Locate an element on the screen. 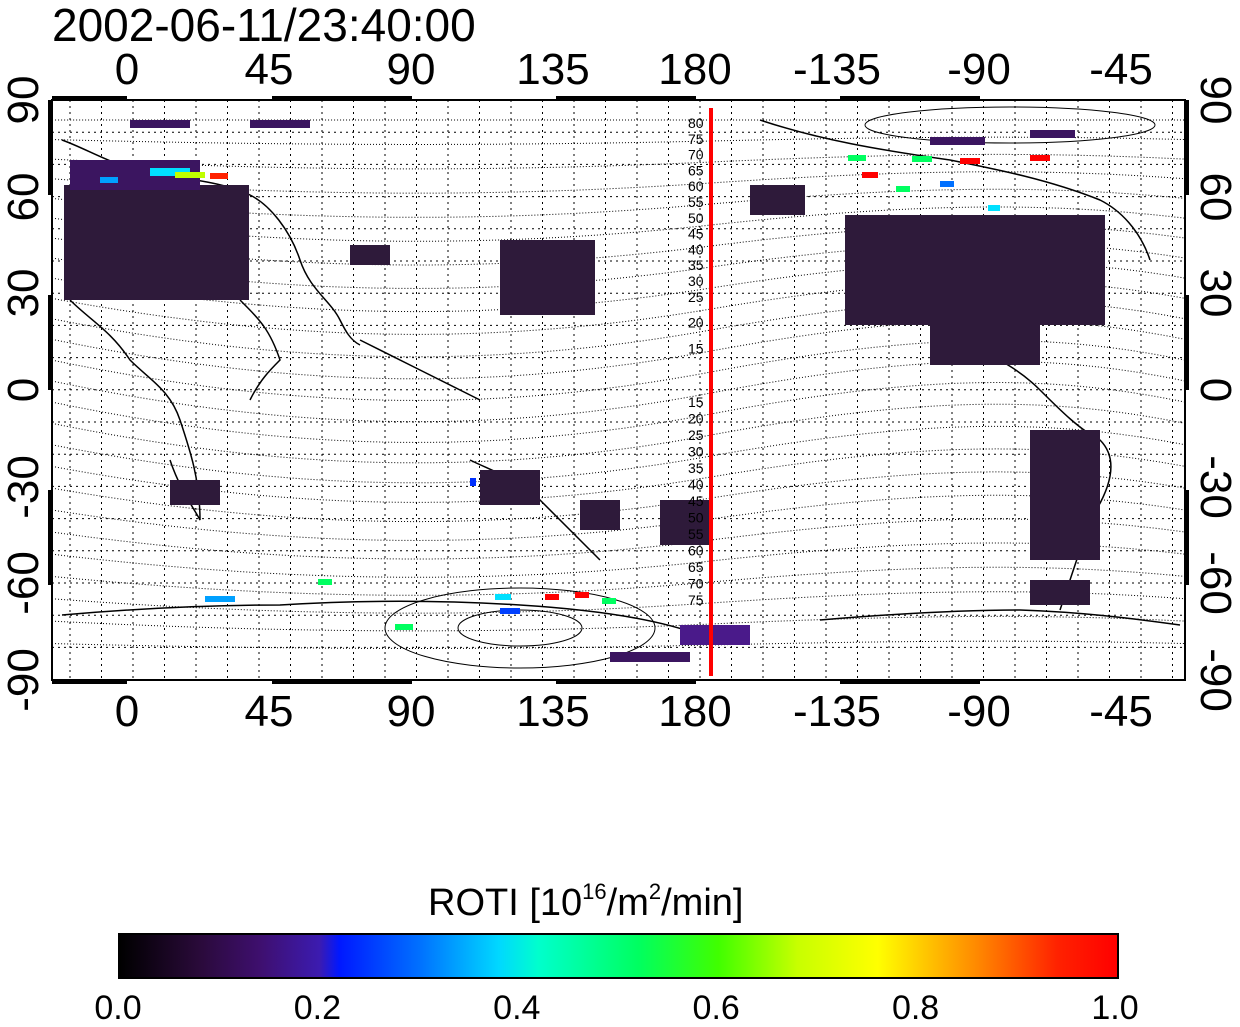 The height and width of the screenshot is (1027, 1240). lon-tick-bottom: -90 is located at coordinates (979, 712).